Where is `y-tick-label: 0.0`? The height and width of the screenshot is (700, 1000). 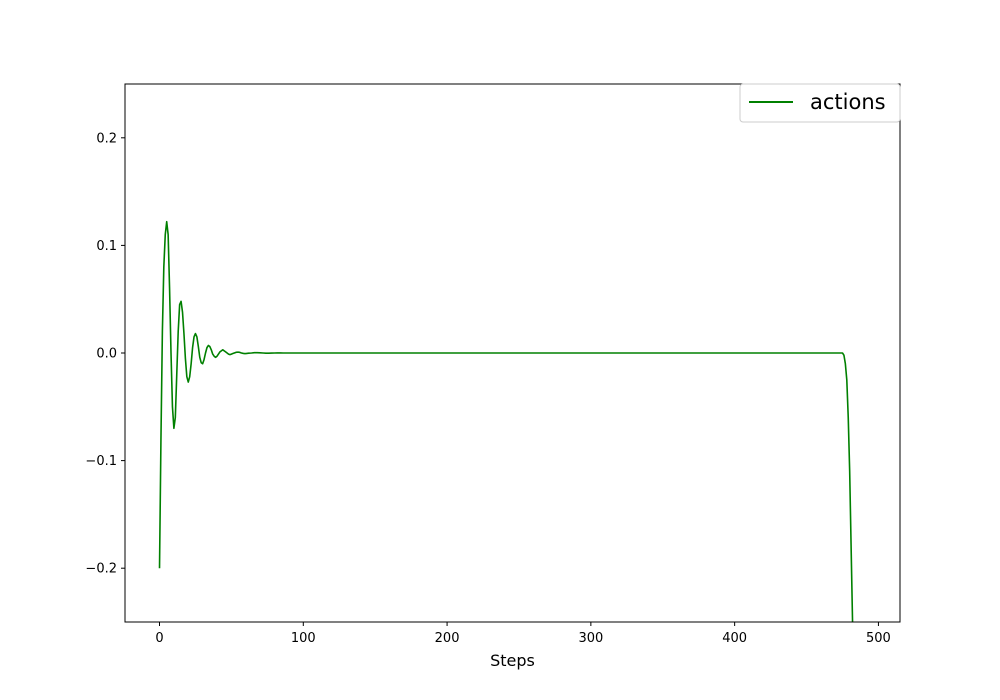 y-tick-label: 0.0 is located at coordinates (106, 354).